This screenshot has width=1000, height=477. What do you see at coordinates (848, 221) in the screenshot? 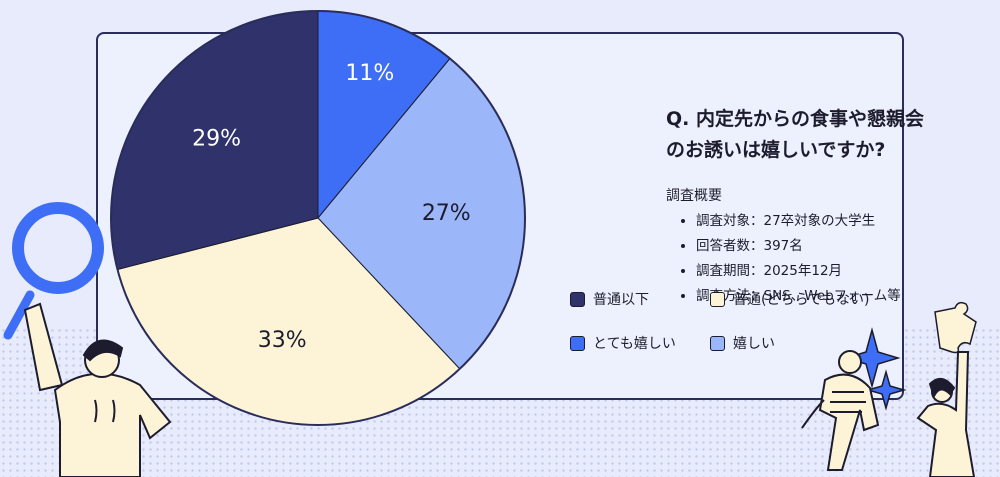
I see `overview-item-target: 調査対象：27卒対象の大学生` at bounding box center [848, 221].